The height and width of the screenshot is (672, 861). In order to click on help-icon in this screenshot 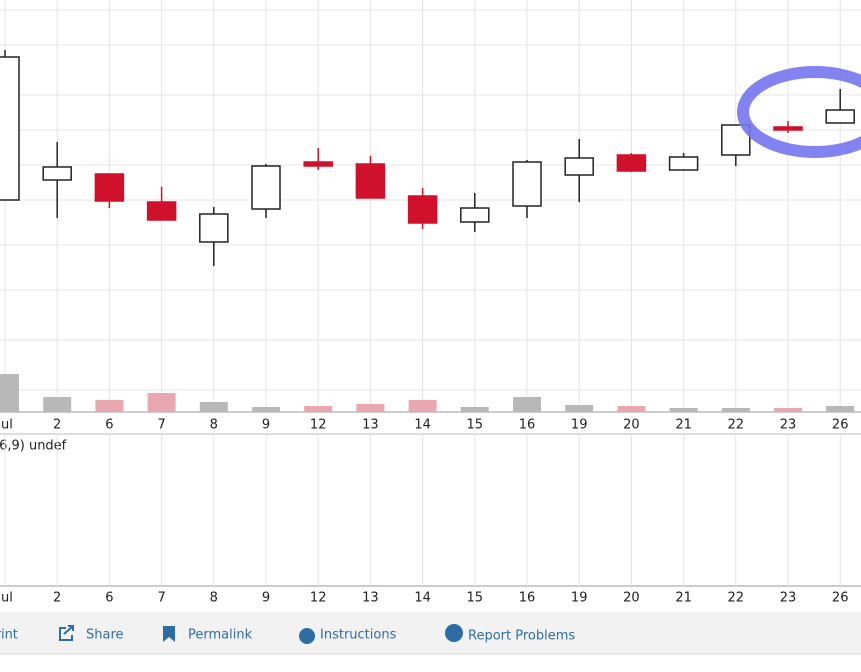, I will do `click(454, 633)`.